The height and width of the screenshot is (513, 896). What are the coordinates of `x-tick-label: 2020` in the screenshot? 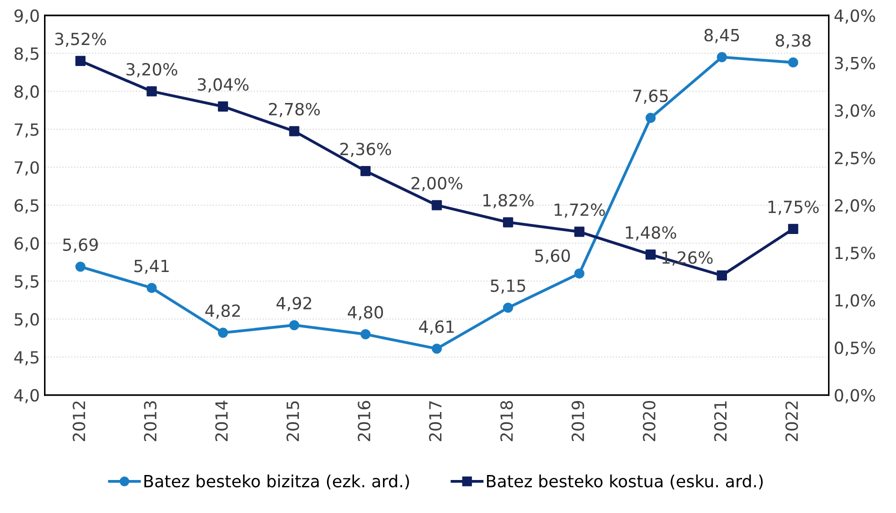 It's located at (649, 421).